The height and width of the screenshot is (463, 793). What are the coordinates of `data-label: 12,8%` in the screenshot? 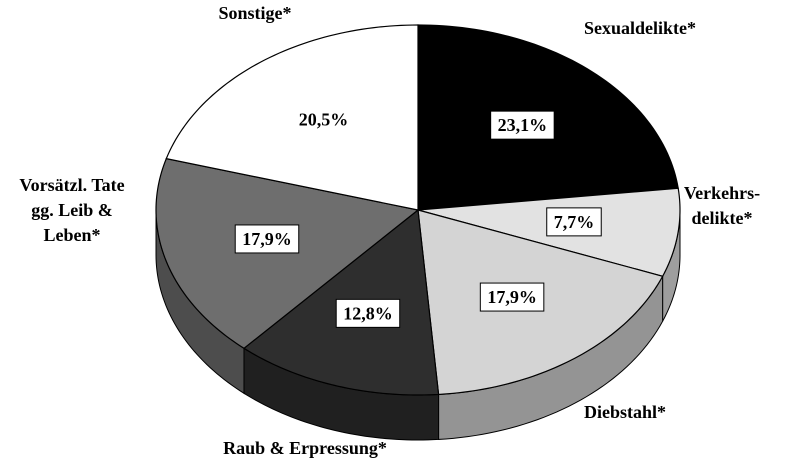 It's located at (368, 313).